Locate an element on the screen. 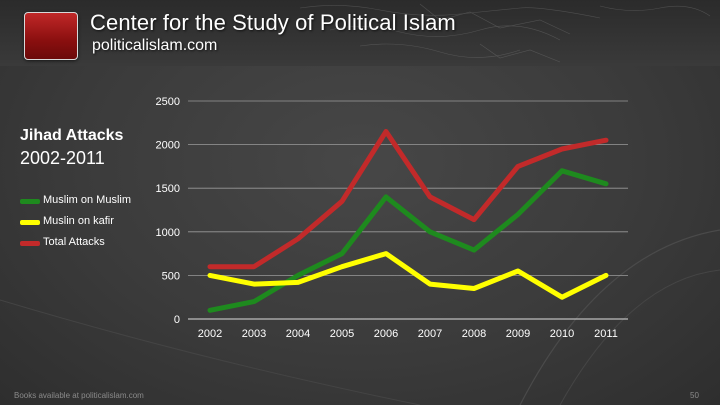  legend-label-muslim-on-muslim: Muslim on Muslim is located at coordinates (87, 200).